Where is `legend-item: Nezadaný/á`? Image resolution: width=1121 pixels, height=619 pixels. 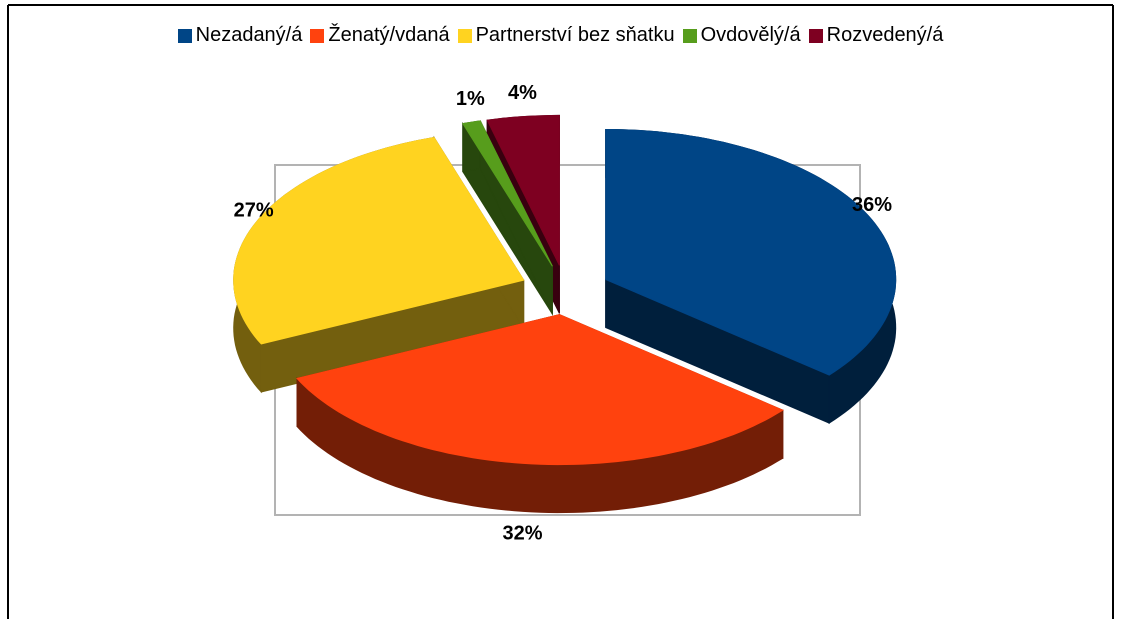 legend-item: Nezadaný/á is located at coordinates (240, 35).